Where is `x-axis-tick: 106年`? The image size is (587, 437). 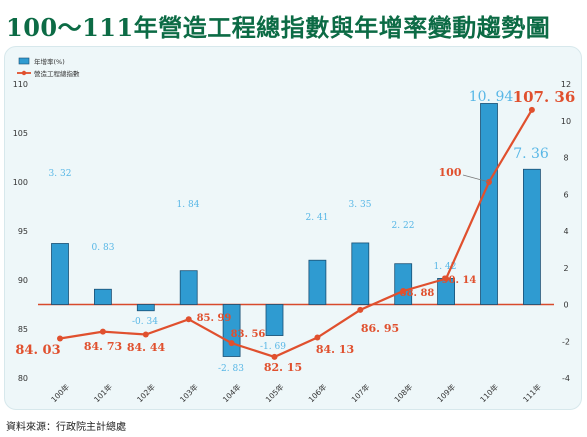
x-axis-tick: 106年 is located at coordinates (317, 392).